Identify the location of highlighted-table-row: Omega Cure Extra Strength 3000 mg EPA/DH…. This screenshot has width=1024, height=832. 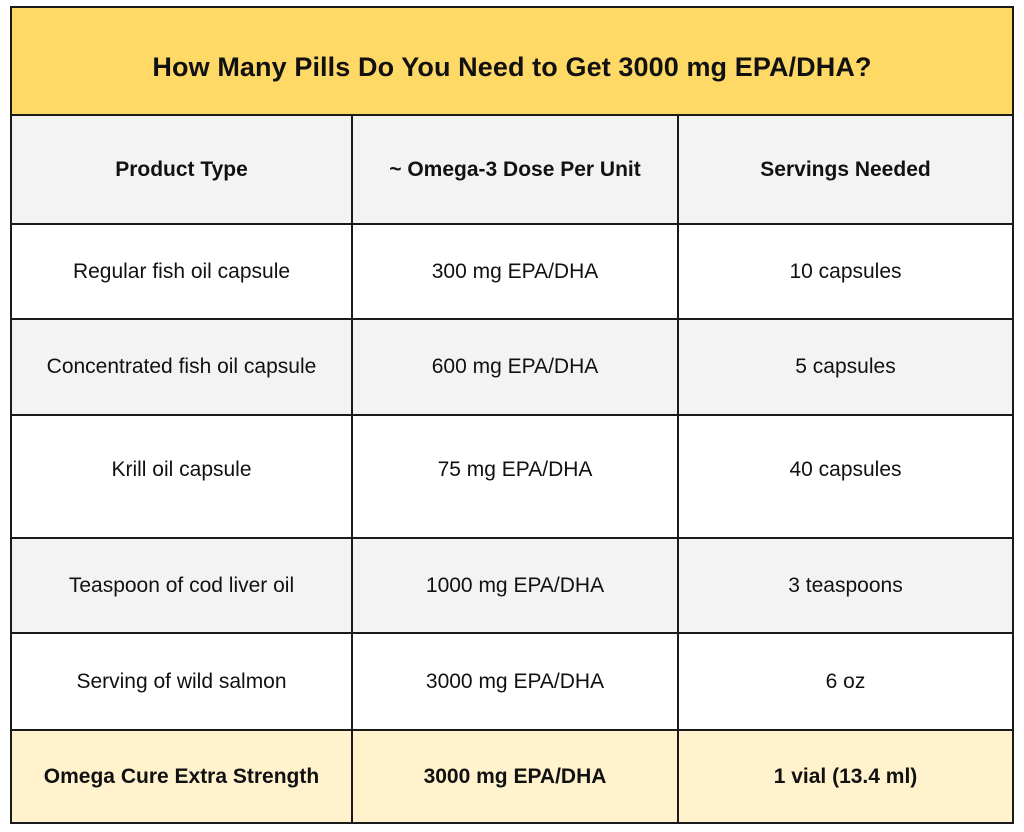
(512, 775).